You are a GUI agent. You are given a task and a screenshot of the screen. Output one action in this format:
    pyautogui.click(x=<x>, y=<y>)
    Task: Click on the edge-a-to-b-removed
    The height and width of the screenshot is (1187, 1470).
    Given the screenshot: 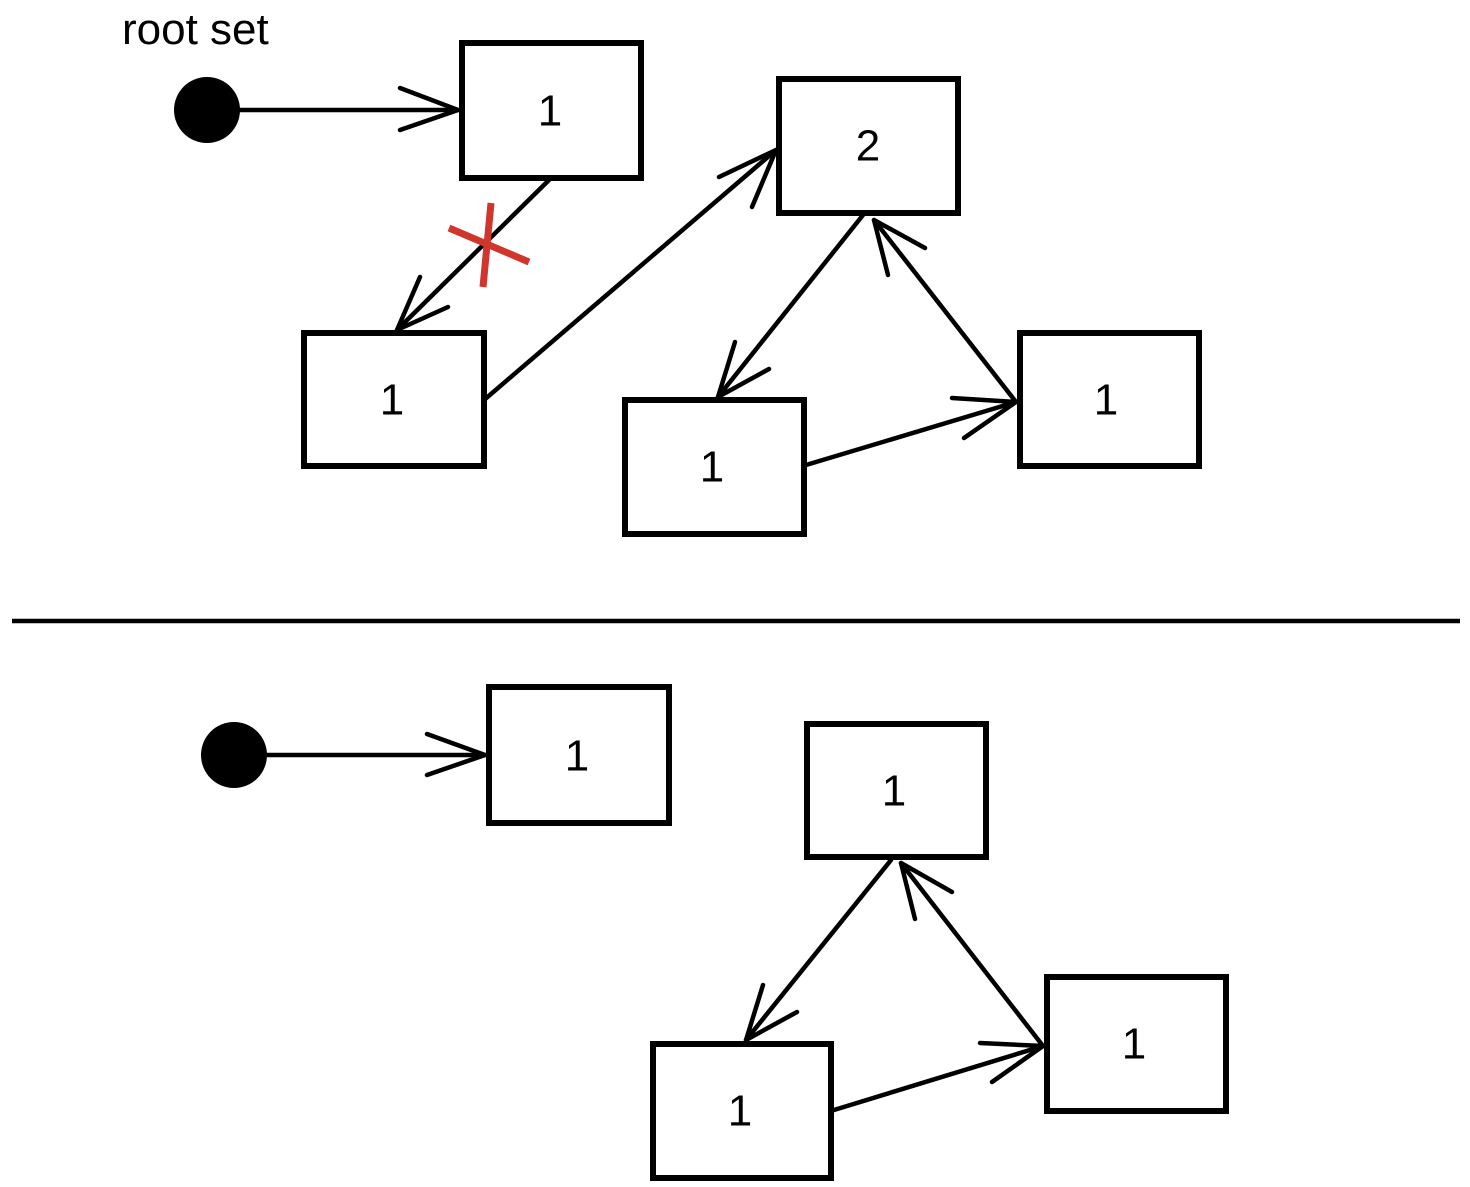 What is the action you would take?
    pyautogui.click(x=473, y=255)
    